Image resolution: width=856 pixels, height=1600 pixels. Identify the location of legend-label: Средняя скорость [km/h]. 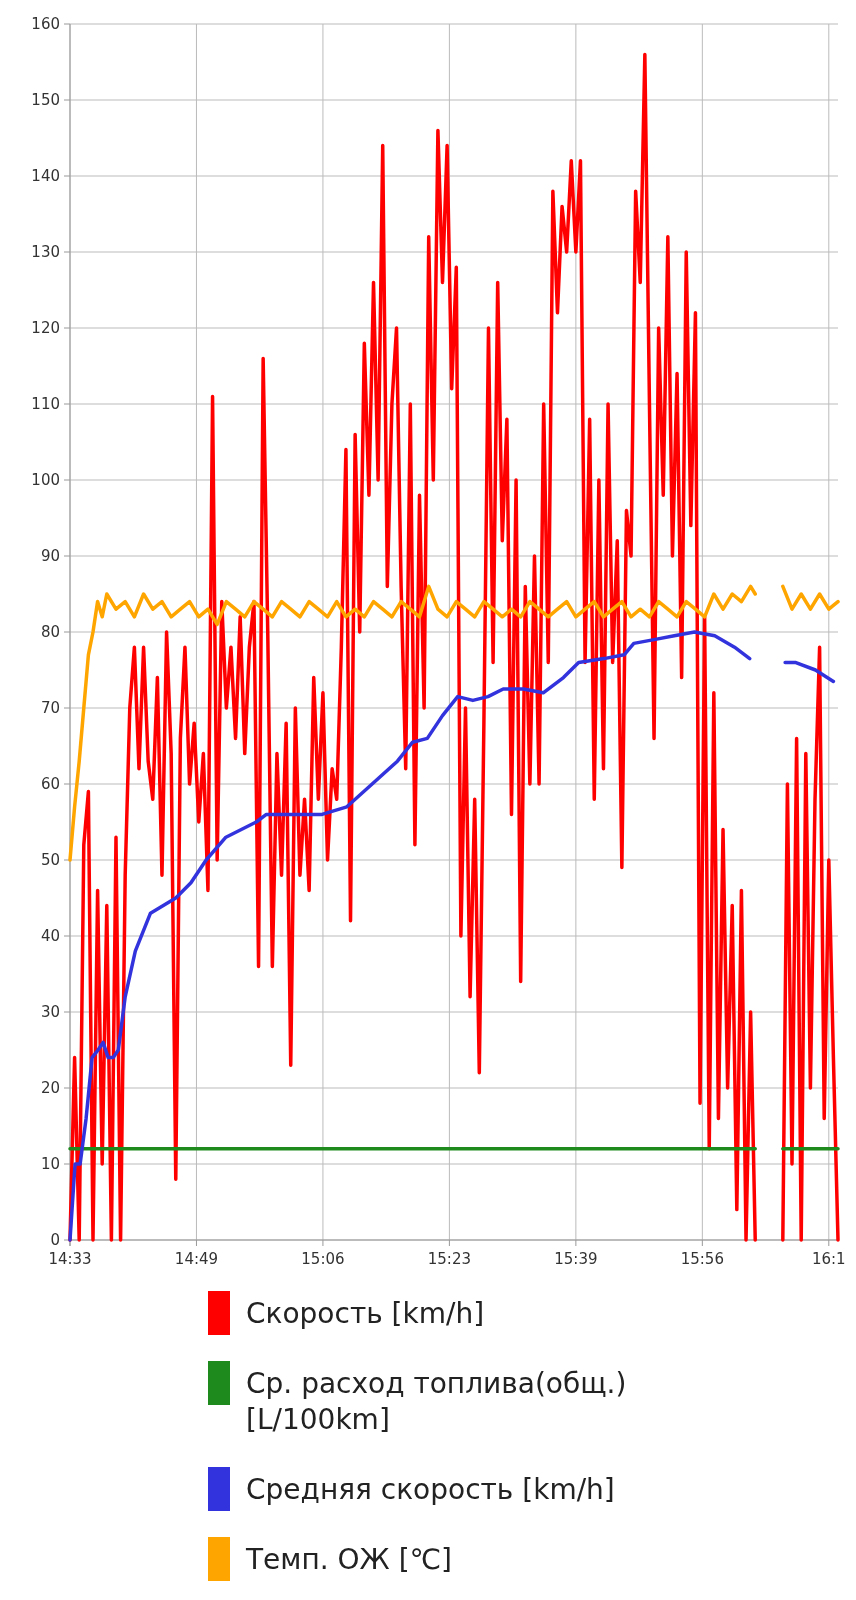
(430, 1489).